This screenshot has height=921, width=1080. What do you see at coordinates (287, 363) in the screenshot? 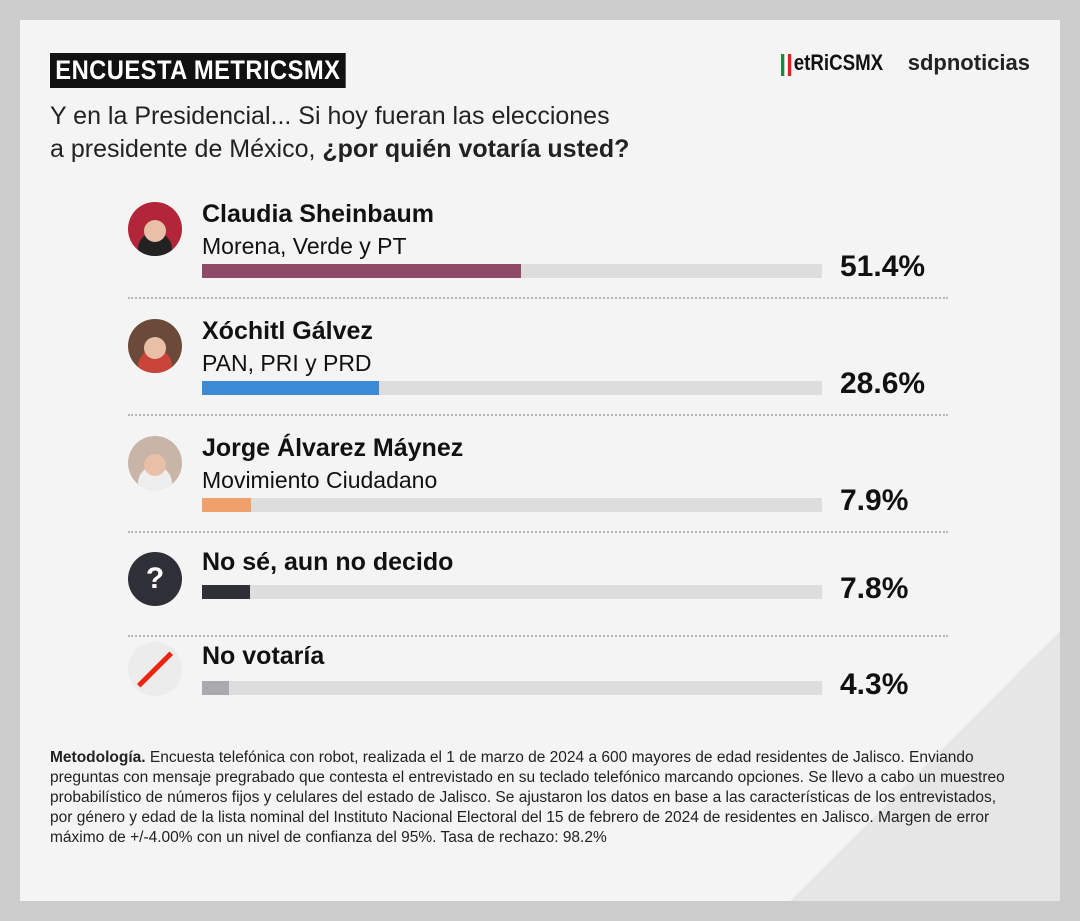
I see `bar-sublabel: PAN, PRI y PRD` at bounding box center [287, 363].